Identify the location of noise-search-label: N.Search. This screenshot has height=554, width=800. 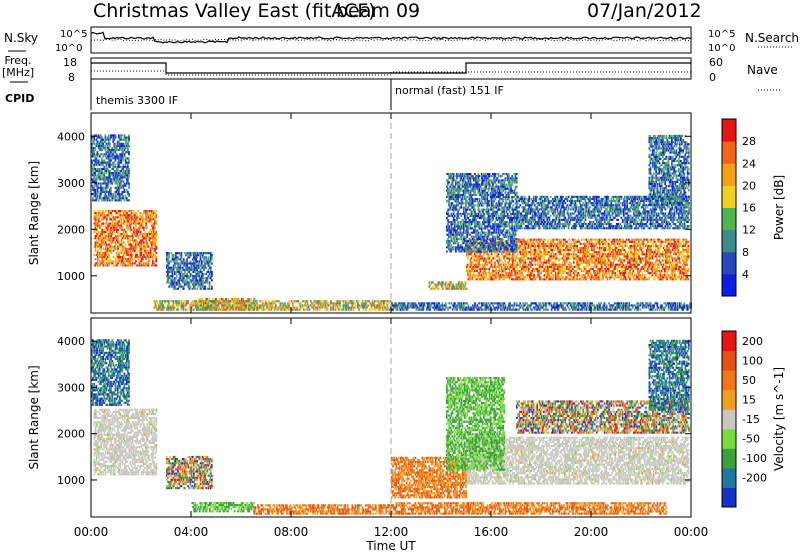
(772, 38).